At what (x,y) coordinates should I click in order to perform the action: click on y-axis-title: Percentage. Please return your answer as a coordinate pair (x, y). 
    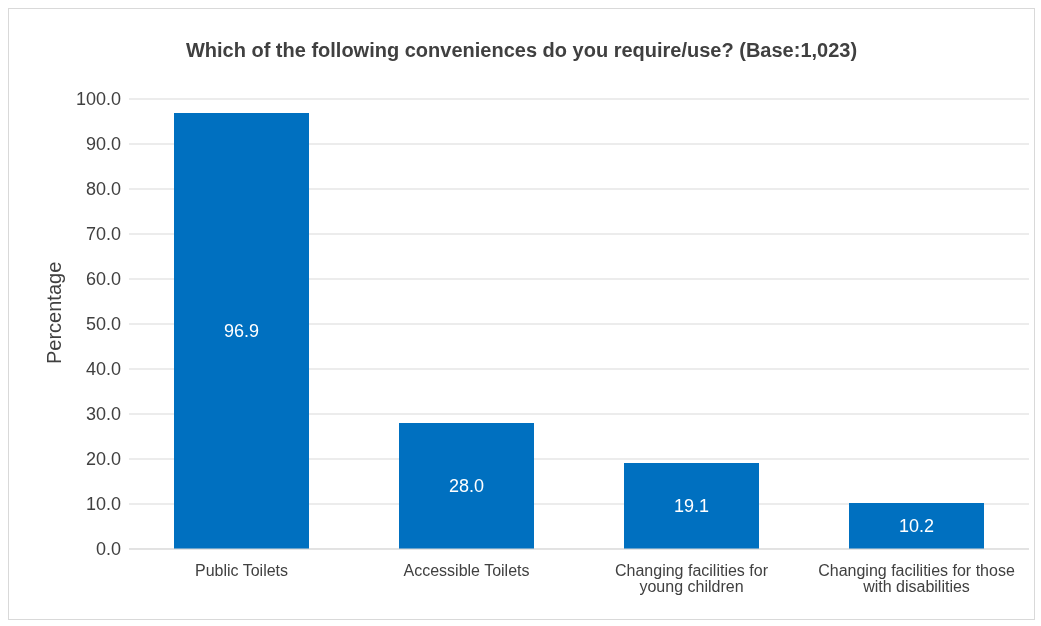
    Looking at the image, I should click on (54, 312).